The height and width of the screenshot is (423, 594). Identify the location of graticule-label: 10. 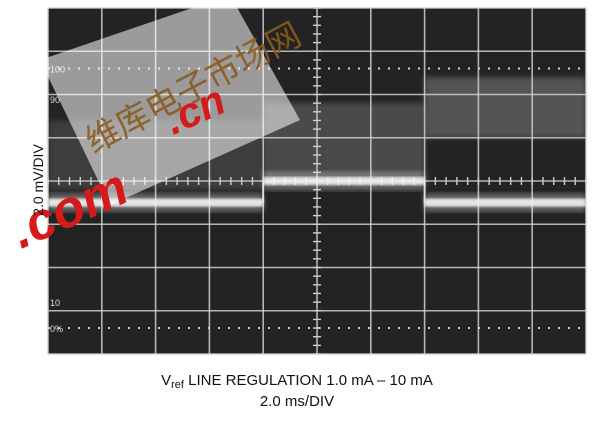
(55, 303).